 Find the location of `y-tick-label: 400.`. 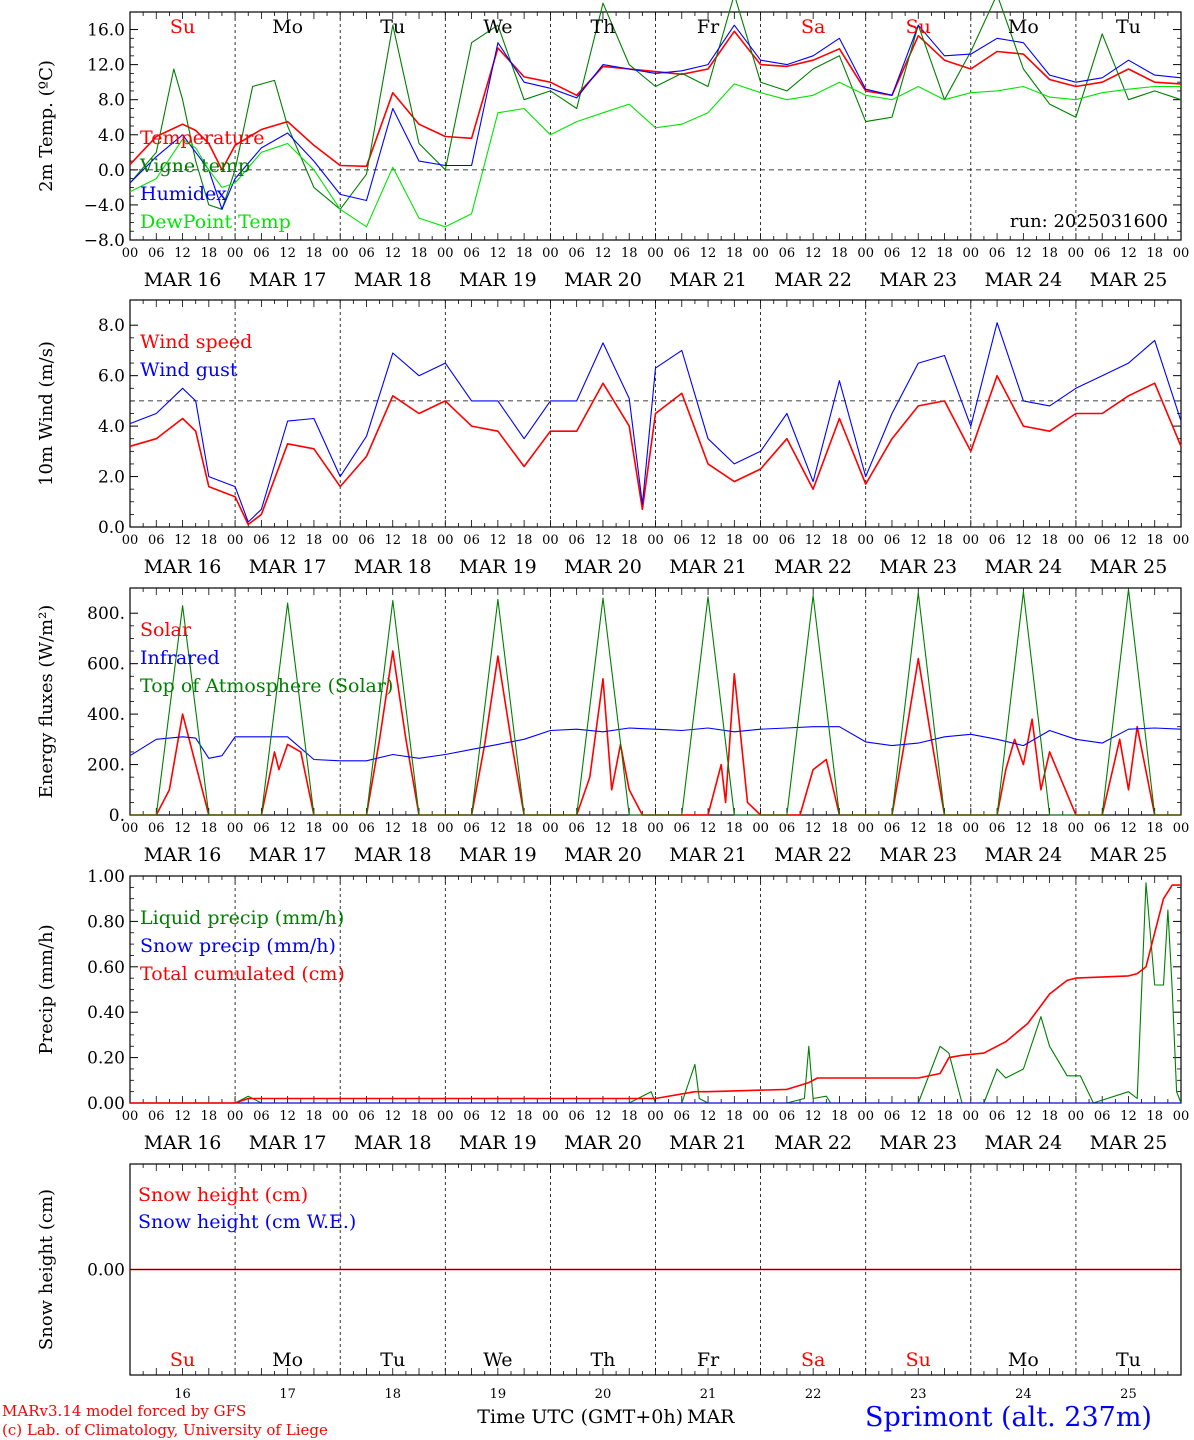

y-tick-label: 400. is located at coordinates (106, 715).